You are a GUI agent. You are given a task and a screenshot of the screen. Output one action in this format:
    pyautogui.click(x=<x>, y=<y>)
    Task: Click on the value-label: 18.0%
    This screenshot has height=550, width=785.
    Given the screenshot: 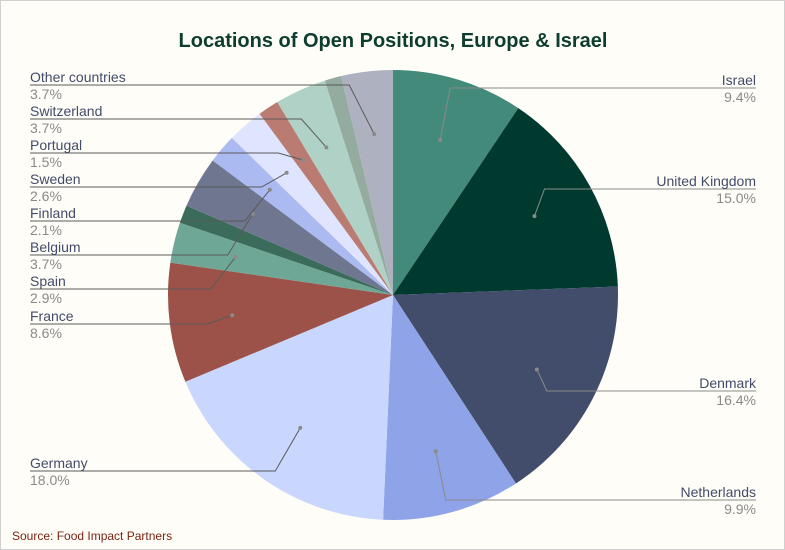 What is the action you would take?
    pyautogui.click(x=50, y=480)
    